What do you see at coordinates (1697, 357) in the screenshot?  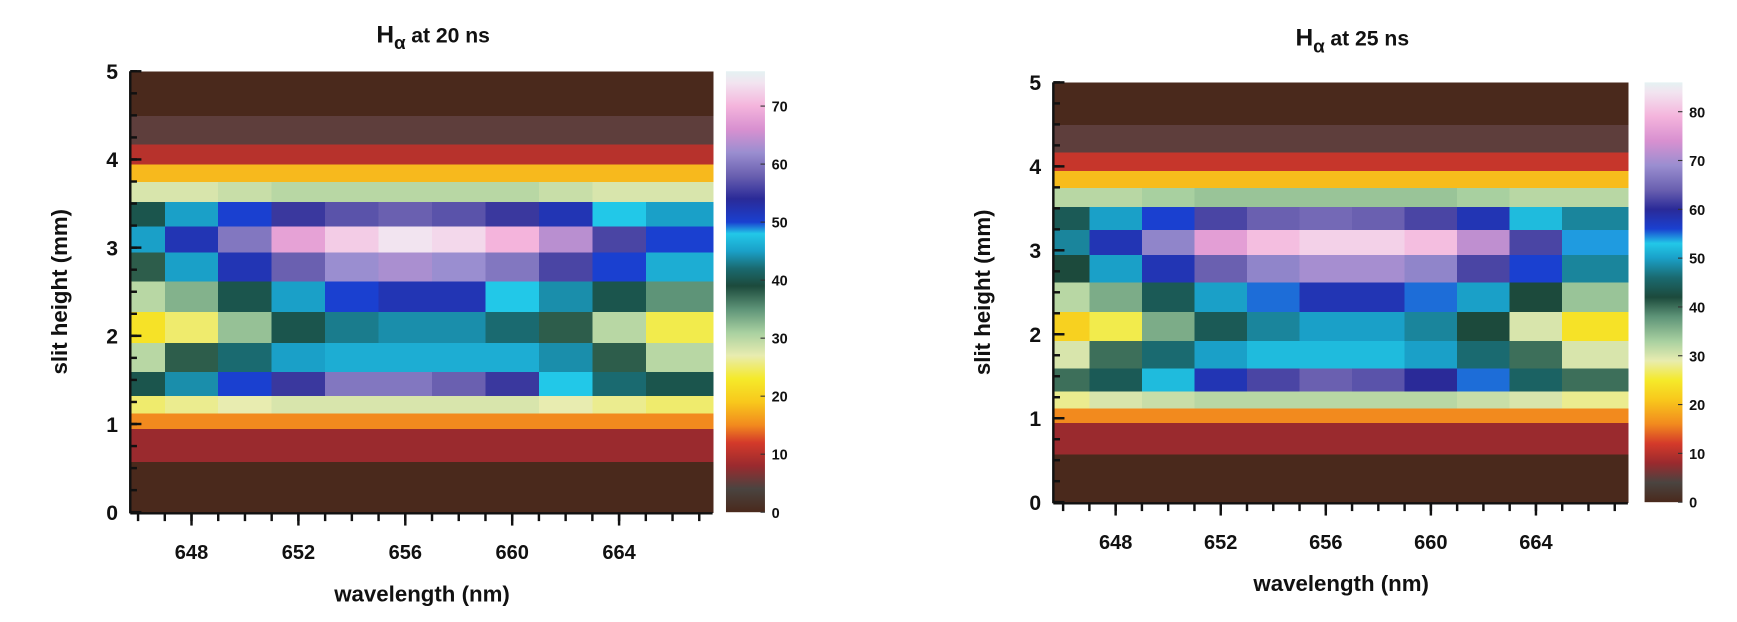 I see `colorbar-tick-label: 30` at bounding box center [1697, 357].